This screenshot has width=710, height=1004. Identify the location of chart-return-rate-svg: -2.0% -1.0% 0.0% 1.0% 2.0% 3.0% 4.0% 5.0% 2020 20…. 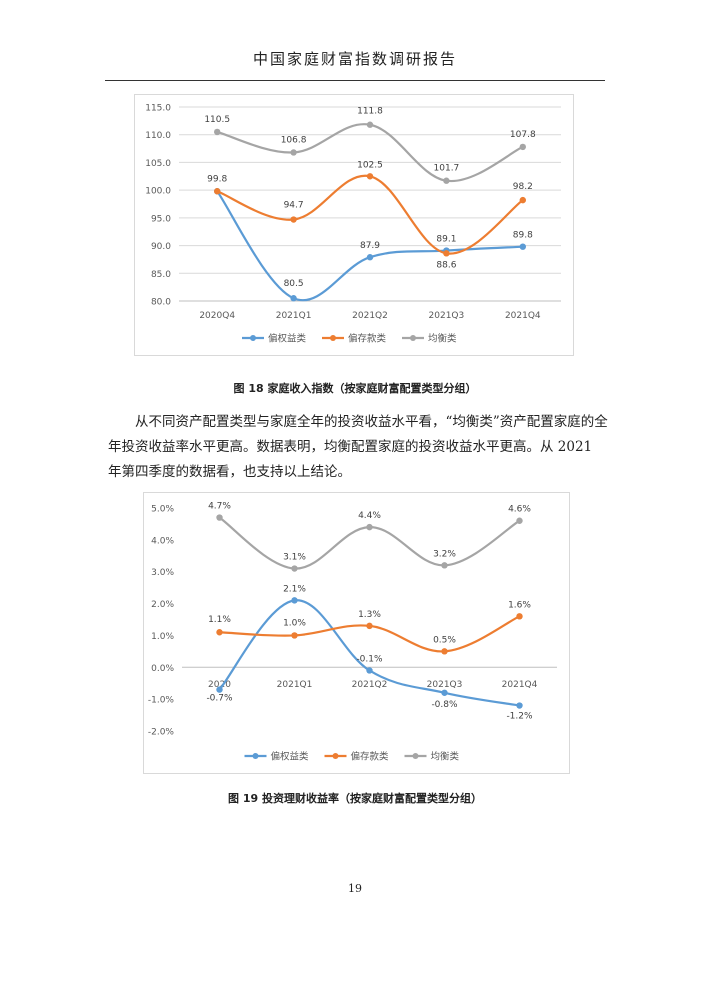
(352, 632).